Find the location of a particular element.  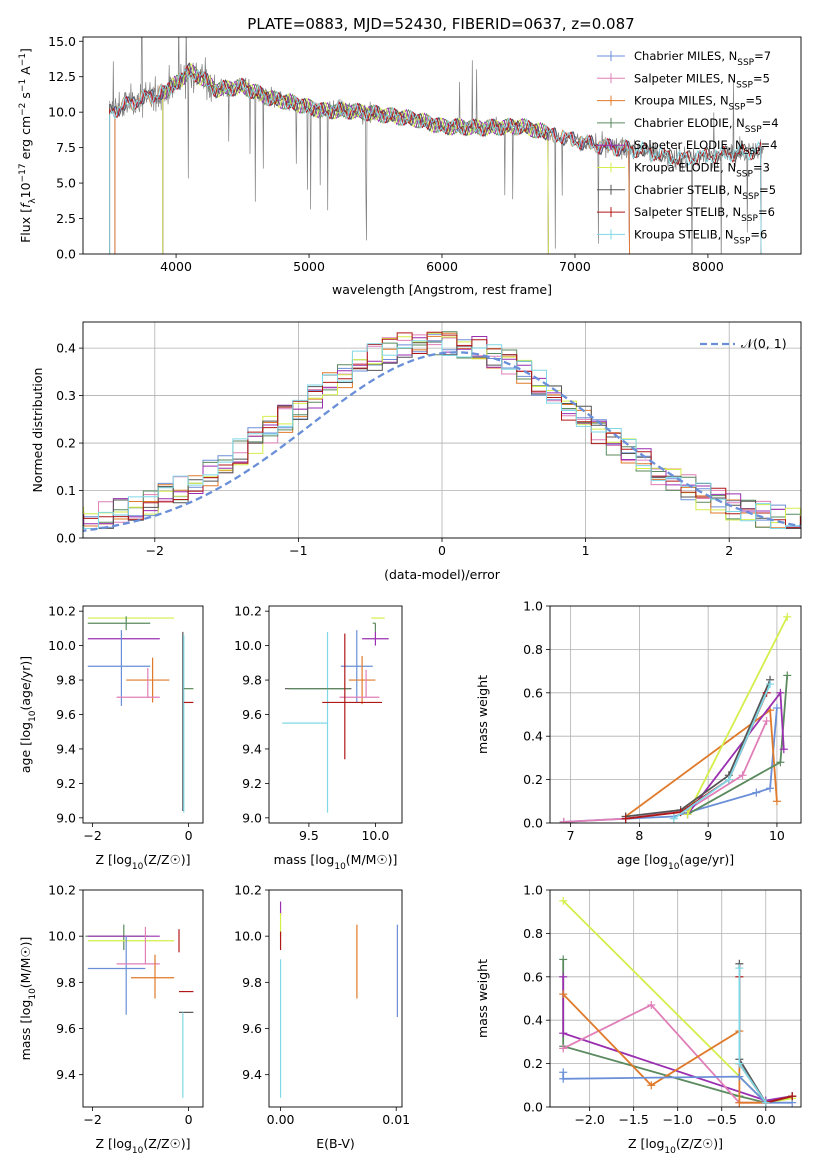

legend-label-salpeter_elodie: Salpeter ELODIE, NSSP=4 is located at coordinates (705, 147).